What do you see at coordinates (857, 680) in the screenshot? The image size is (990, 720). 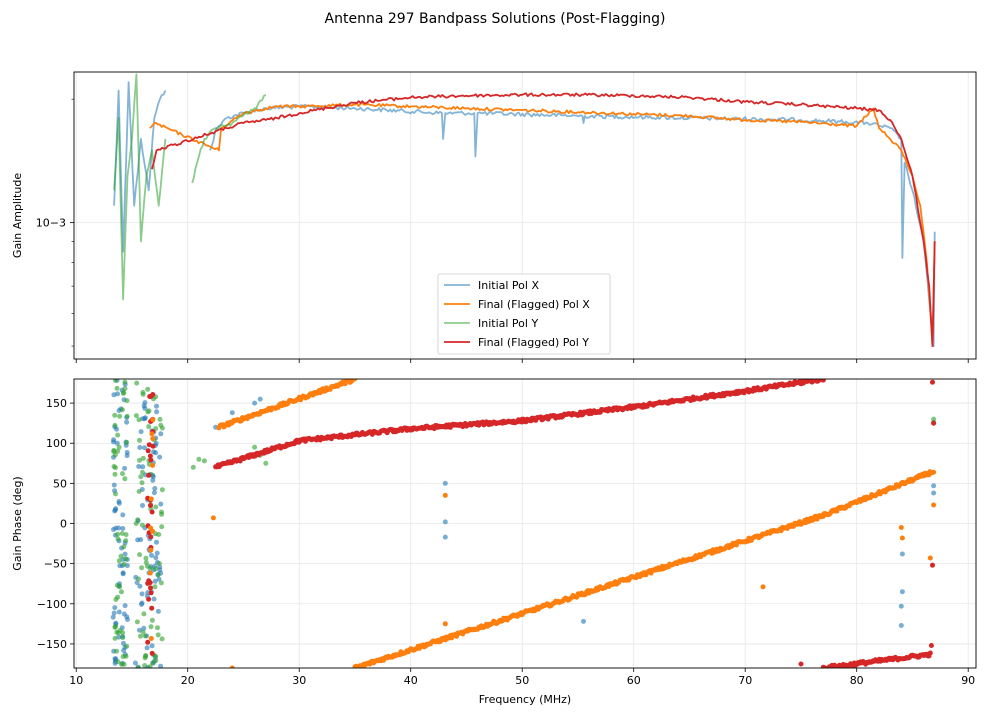 I see `phase-x-tick-label: 80` at bounding box center [857, 680].